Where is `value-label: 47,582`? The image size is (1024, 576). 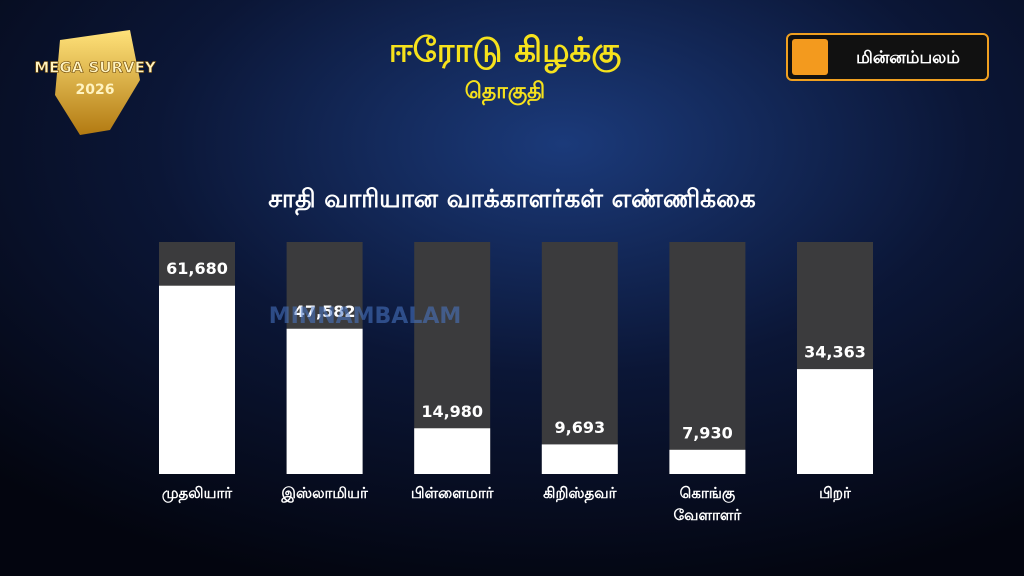 value-label: 47,582 is located at coordinates (325, 311).